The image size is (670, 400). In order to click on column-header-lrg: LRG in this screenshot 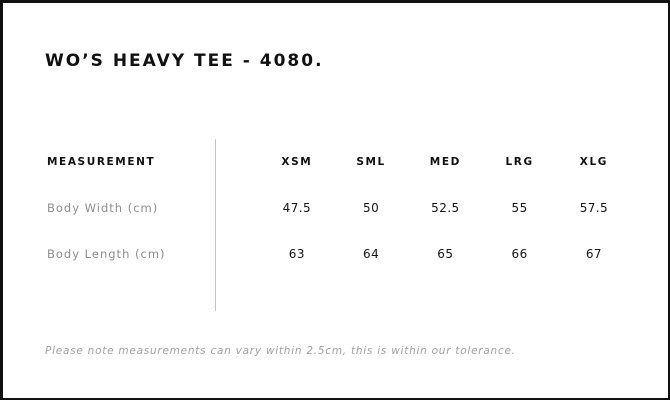, I will do `click(519, 162)`.